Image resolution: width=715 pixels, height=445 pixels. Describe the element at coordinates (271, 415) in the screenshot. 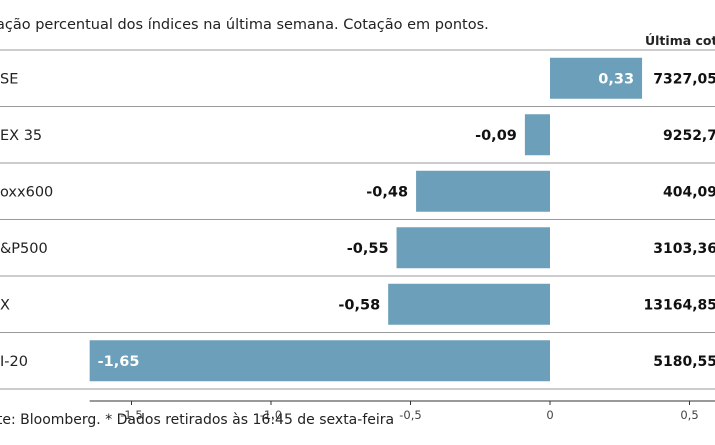

I see `x-tick-label: -1,0` at that location.